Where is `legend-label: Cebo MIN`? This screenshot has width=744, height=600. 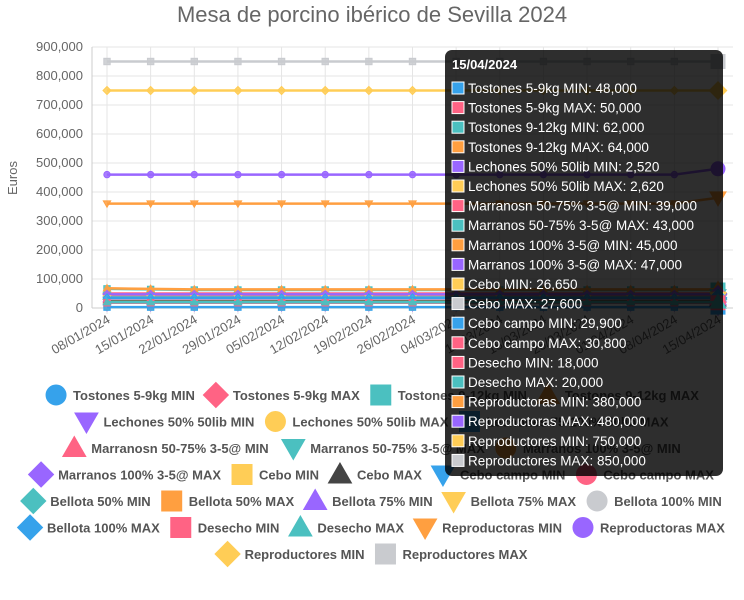
legend-label: Cebo MIN is located at coordinates (289, 475).